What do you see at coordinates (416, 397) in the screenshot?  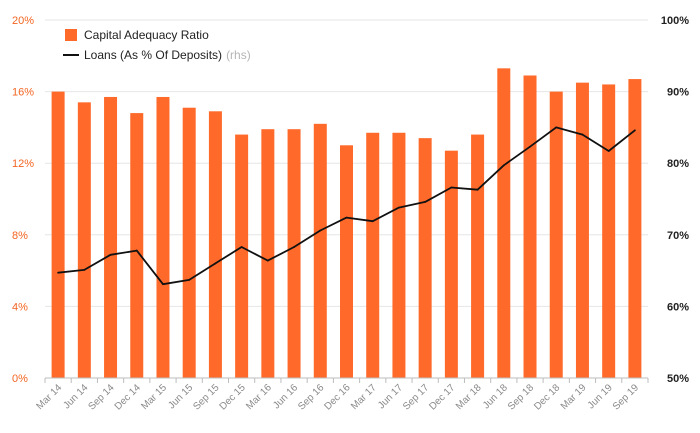 I see `x-tick-label: Sep 17` at bounding box center [416, 397].